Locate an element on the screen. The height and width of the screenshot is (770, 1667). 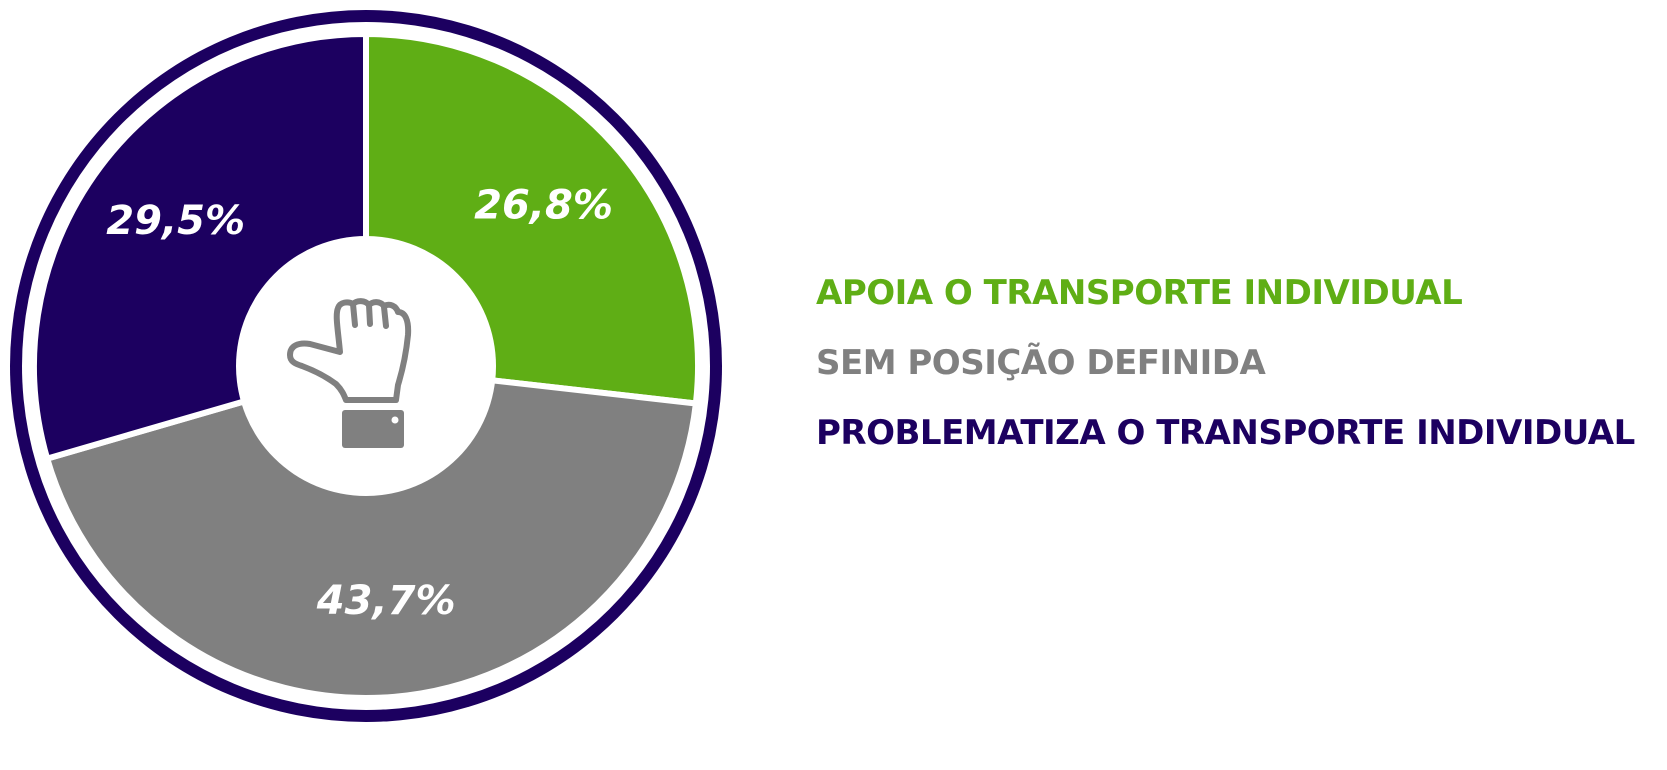
slice-value-label: 29,5% is located at coordinates (175, 221).